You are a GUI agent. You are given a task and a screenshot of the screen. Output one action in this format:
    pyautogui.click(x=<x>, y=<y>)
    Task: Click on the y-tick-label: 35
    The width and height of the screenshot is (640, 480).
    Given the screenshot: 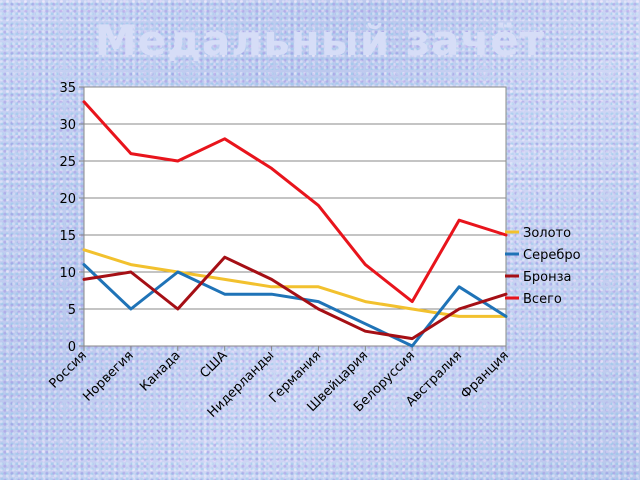 What is the action you would take?
    pyautogui.click(x=67, y=88)
    